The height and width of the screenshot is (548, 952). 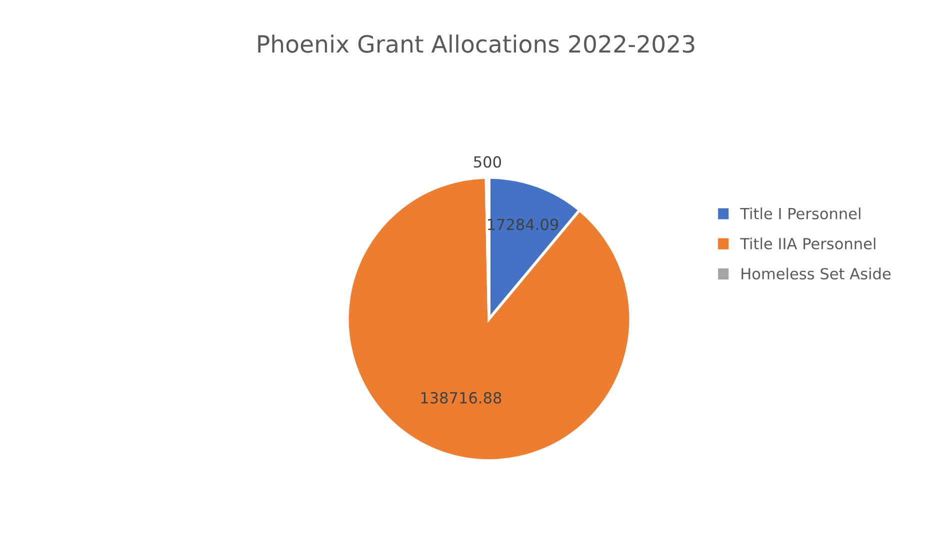 What do you see at coordinates (808, 244) in the screenshot?
I see `legend-label: Title IIA Personnel` at bounding box center [808, 244].